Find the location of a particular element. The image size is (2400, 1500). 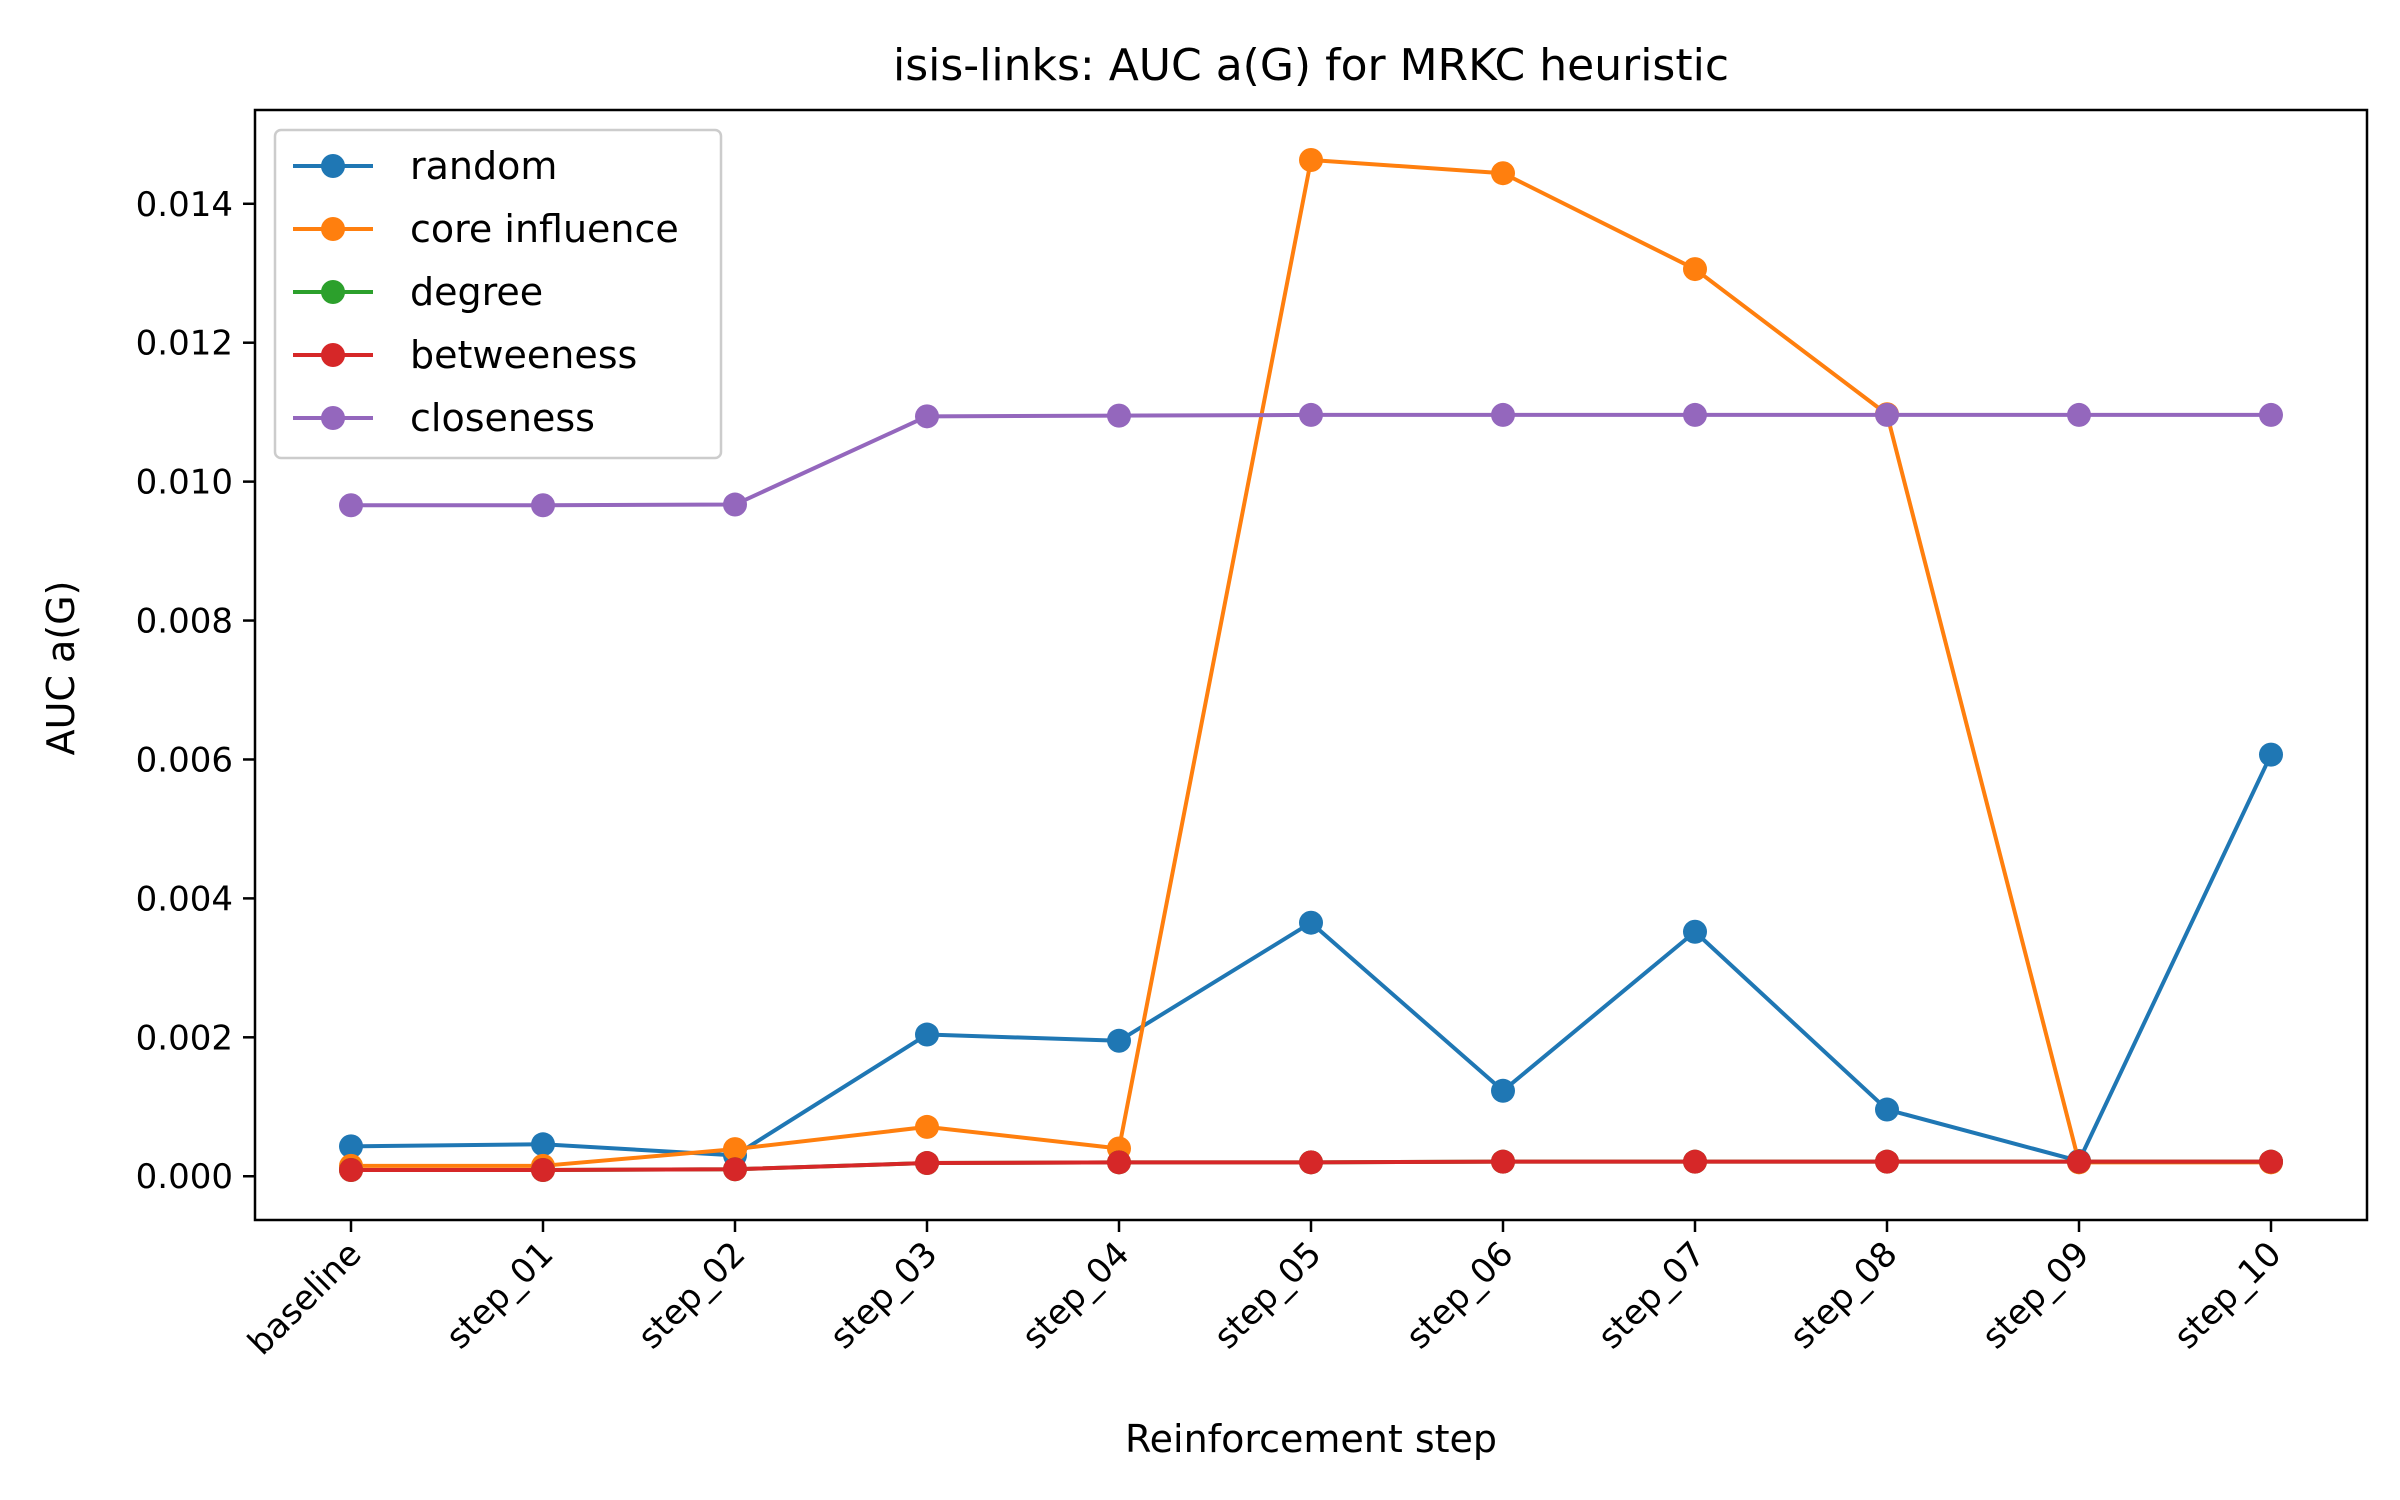

legend-label-betweeness: betweeness is located at coordinates (523, 355).